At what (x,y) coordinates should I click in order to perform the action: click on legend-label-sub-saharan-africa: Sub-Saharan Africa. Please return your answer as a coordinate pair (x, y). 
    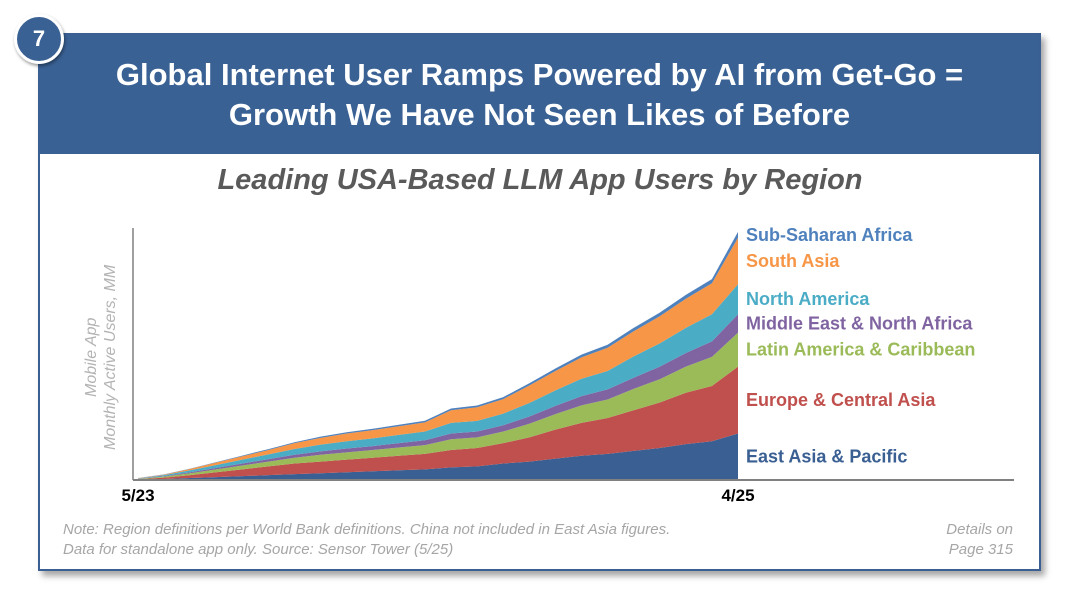
    Looking at the image, I should click on (829, 235).